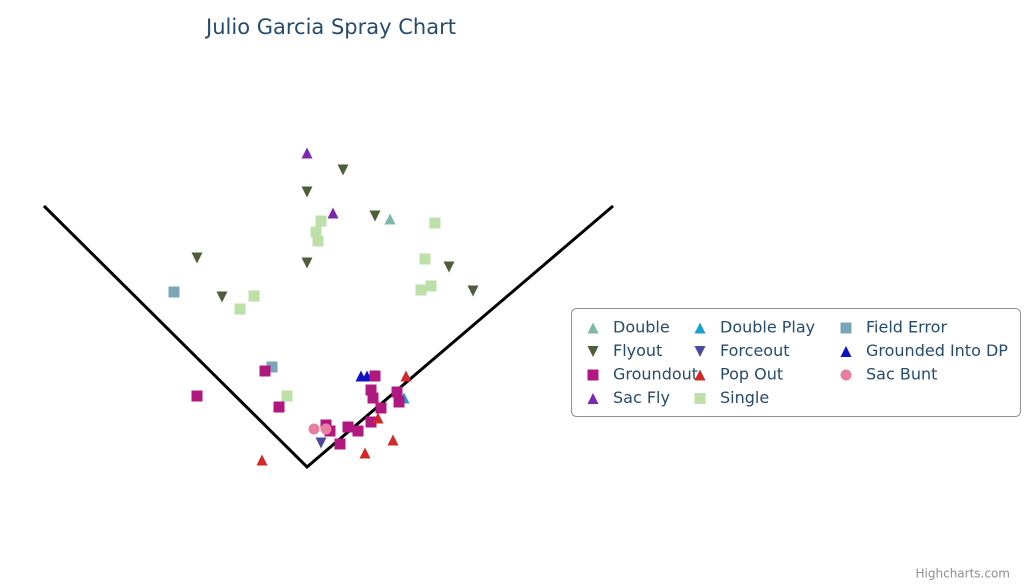 This screenshot has width=1024, height=585. I want to click on legend-label: Forceout, so click(755, 350).